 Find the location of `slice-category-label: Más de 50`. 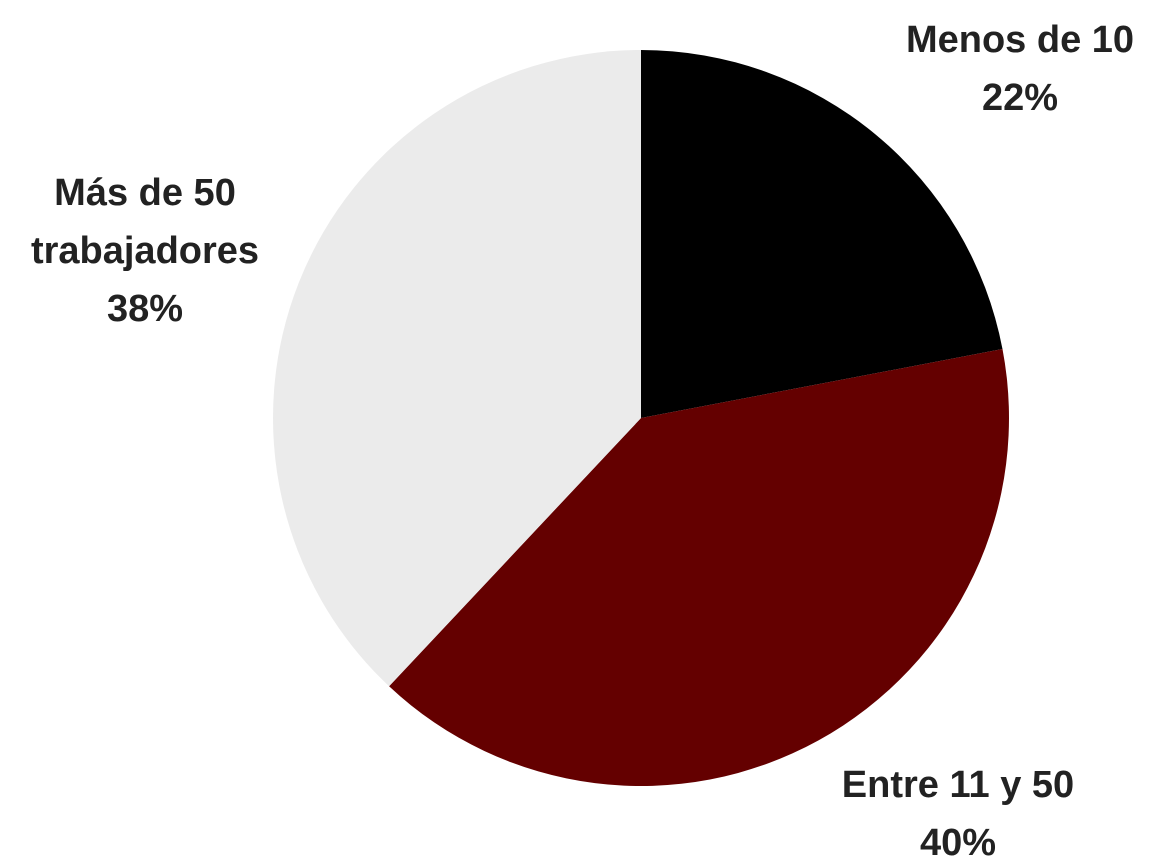

slice-category-label: Más de 50 is located at coordinates (145, 193).